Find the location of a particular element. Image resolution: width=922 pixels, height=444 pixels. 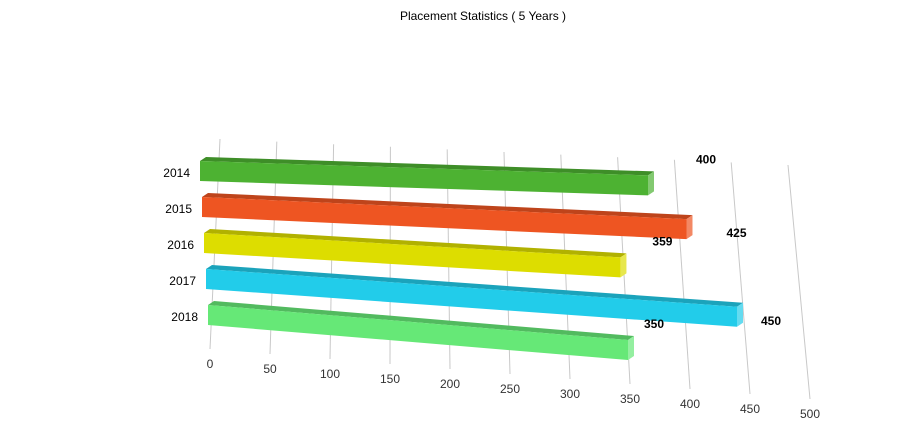

data-label: 400 is located at coordinates (706, 159).